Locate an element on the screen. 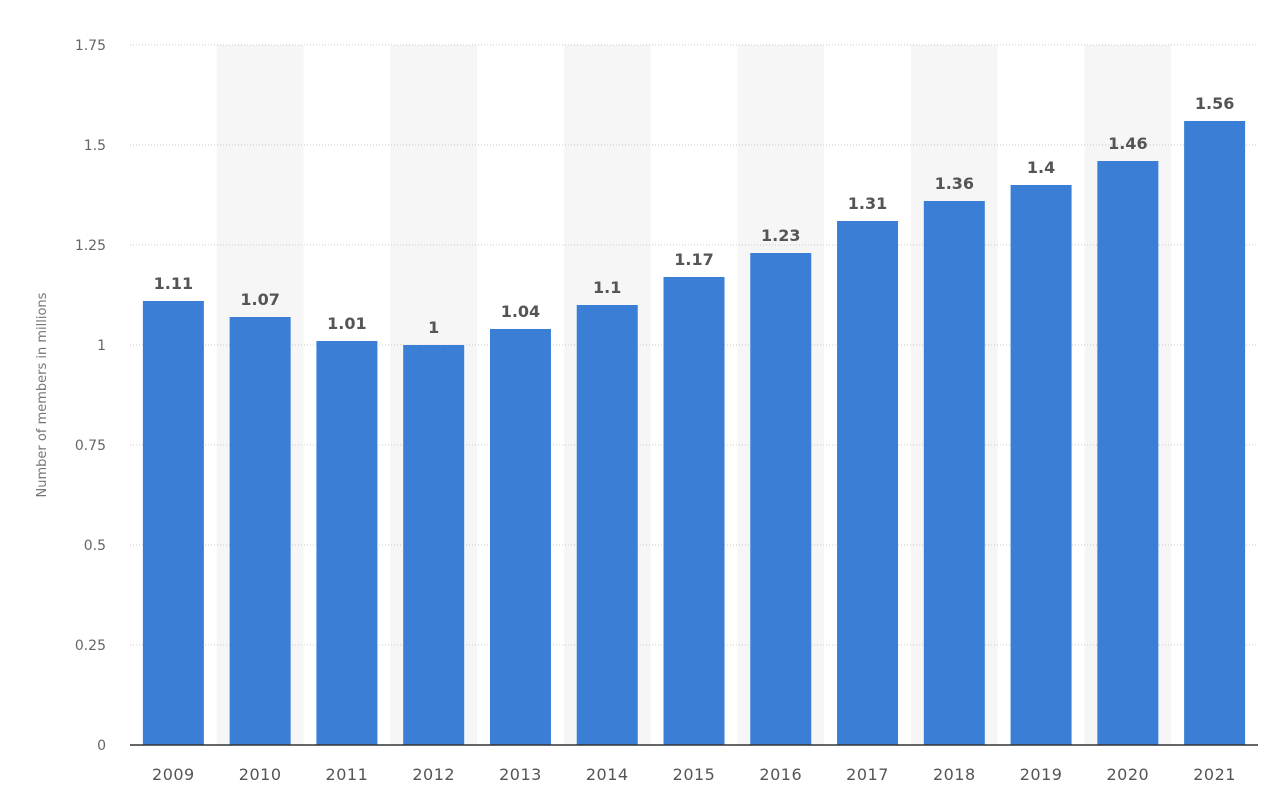 The height and width of the screenshot is (802, 1288). bar-2012 is located at coordinates (434, 545).